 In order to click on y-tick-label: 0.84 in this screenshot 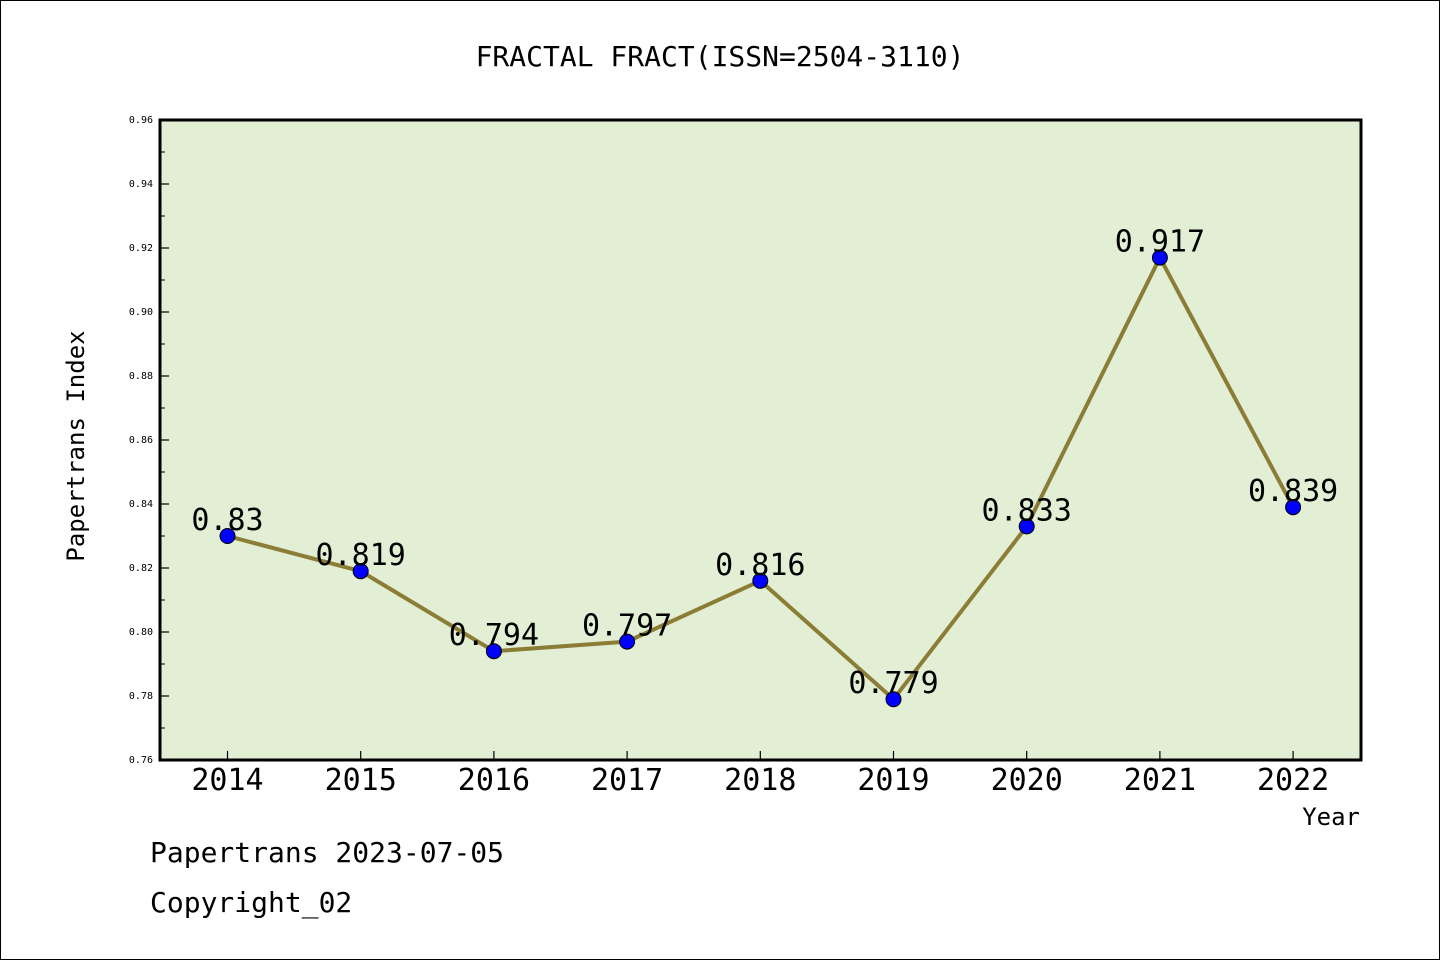, I will do `click(141, 504)`.